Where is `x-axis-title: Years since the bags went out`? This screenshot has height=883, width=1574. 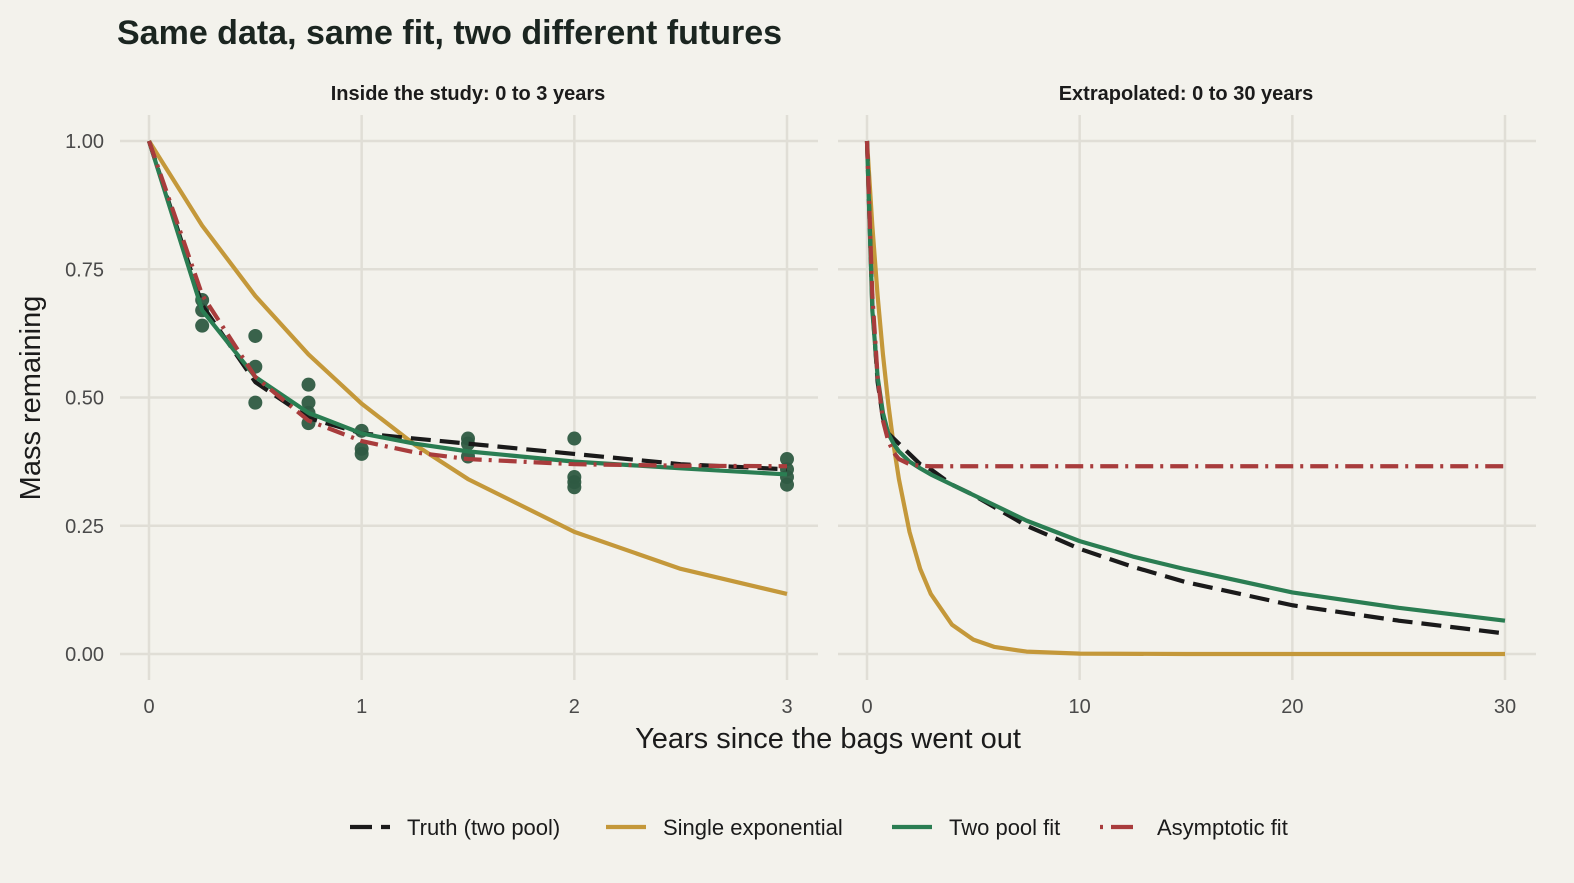
x-axis-title: Years since the bags went out is located at coordinates (828, 739).